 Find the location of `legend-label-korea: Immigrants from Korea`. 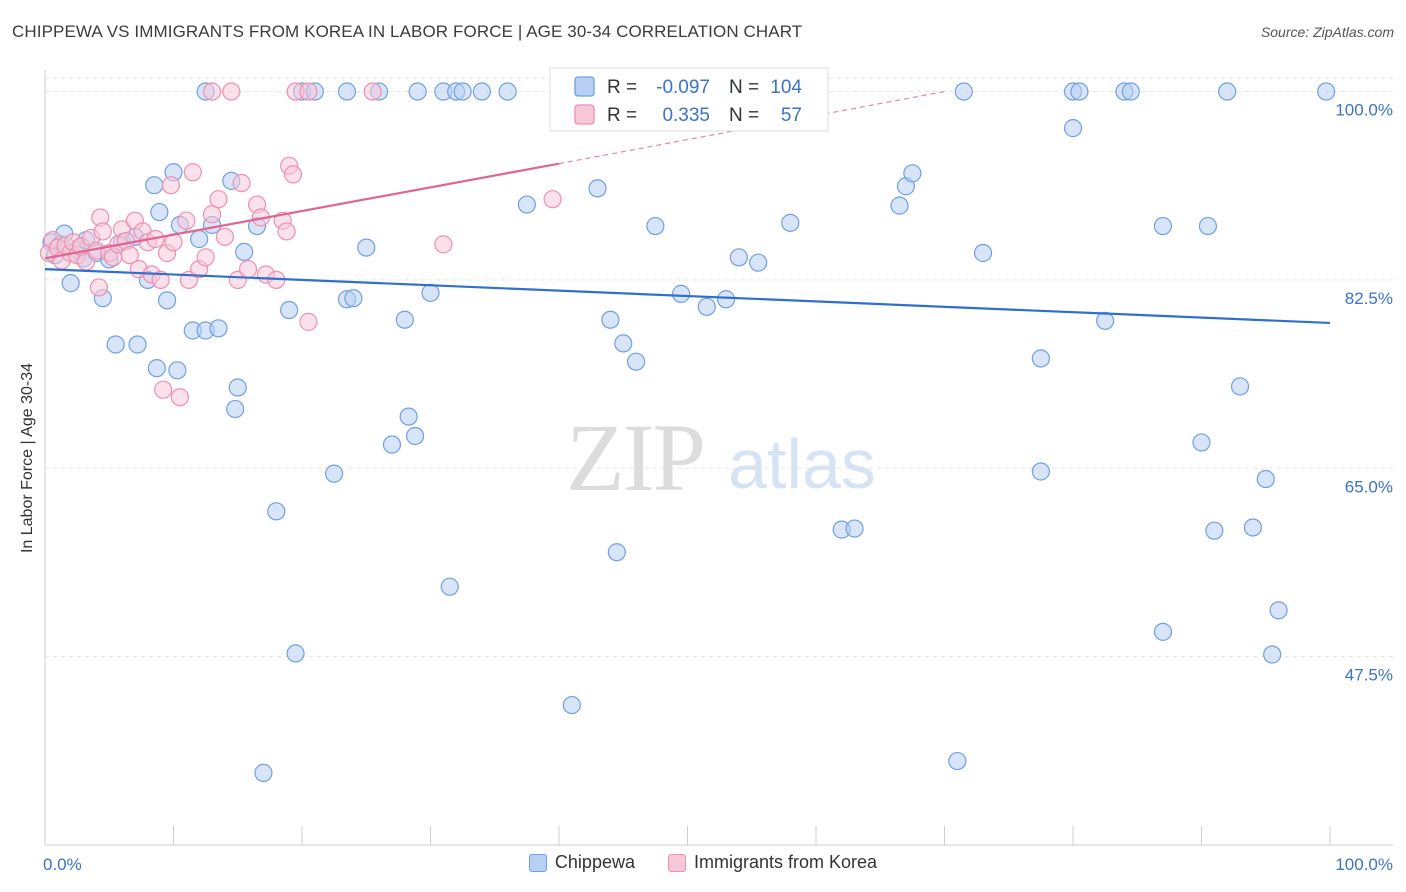

legend-label-korea: Immigrants from Korea is located at coordinates (786, 862).